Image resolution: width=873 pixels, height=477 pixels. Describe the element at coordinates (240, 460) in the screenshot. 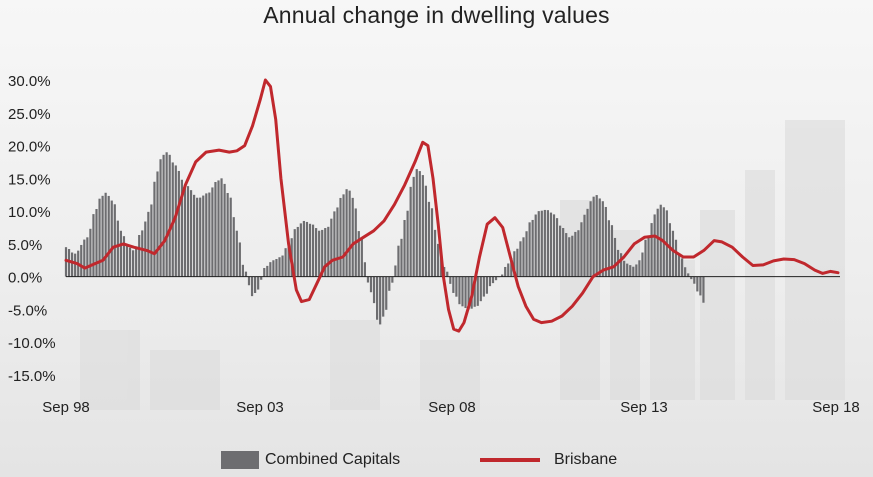

I see `legend-bar-swatch` at that location.